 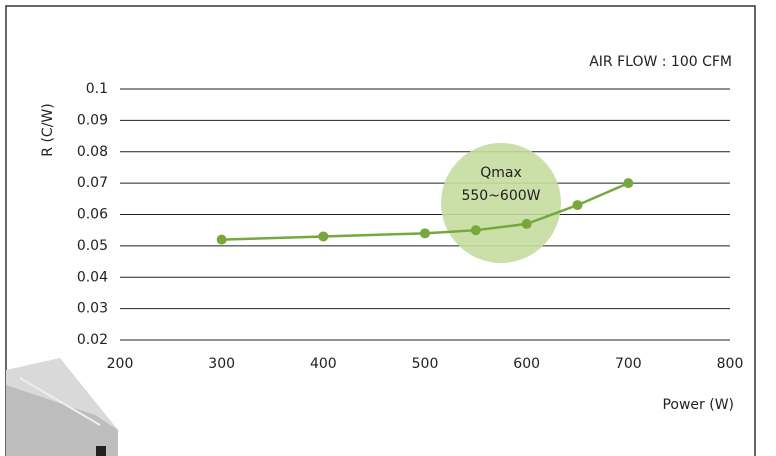 I want to click on x-tick-label: 800, so click(x=730, y=364).